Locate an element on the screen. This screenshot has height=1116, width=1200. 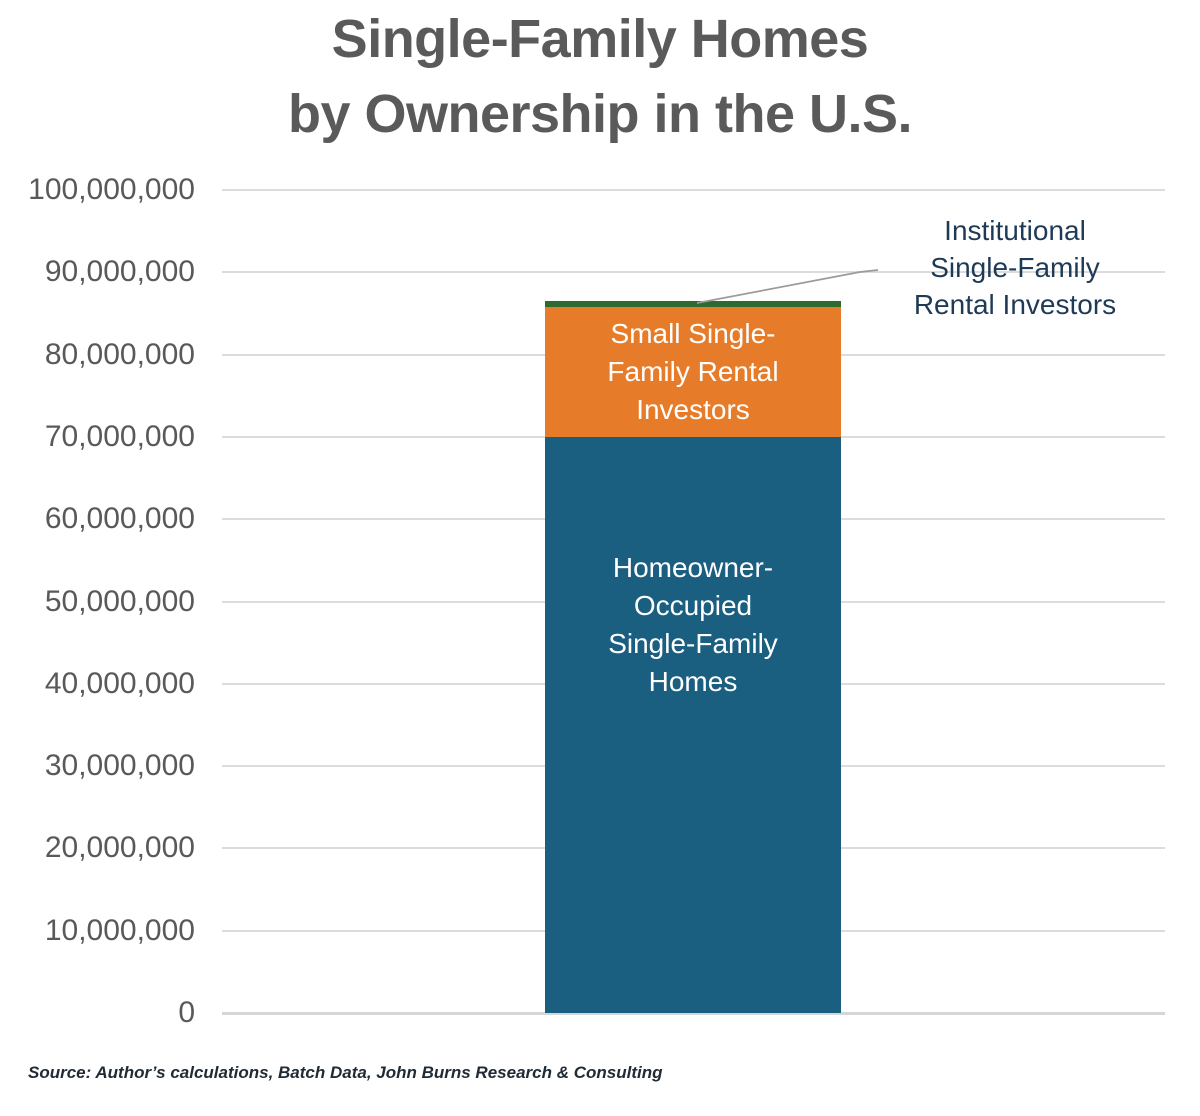
y-tick-label-70000000: 70,000,000 is located at coordinates (119, 436).